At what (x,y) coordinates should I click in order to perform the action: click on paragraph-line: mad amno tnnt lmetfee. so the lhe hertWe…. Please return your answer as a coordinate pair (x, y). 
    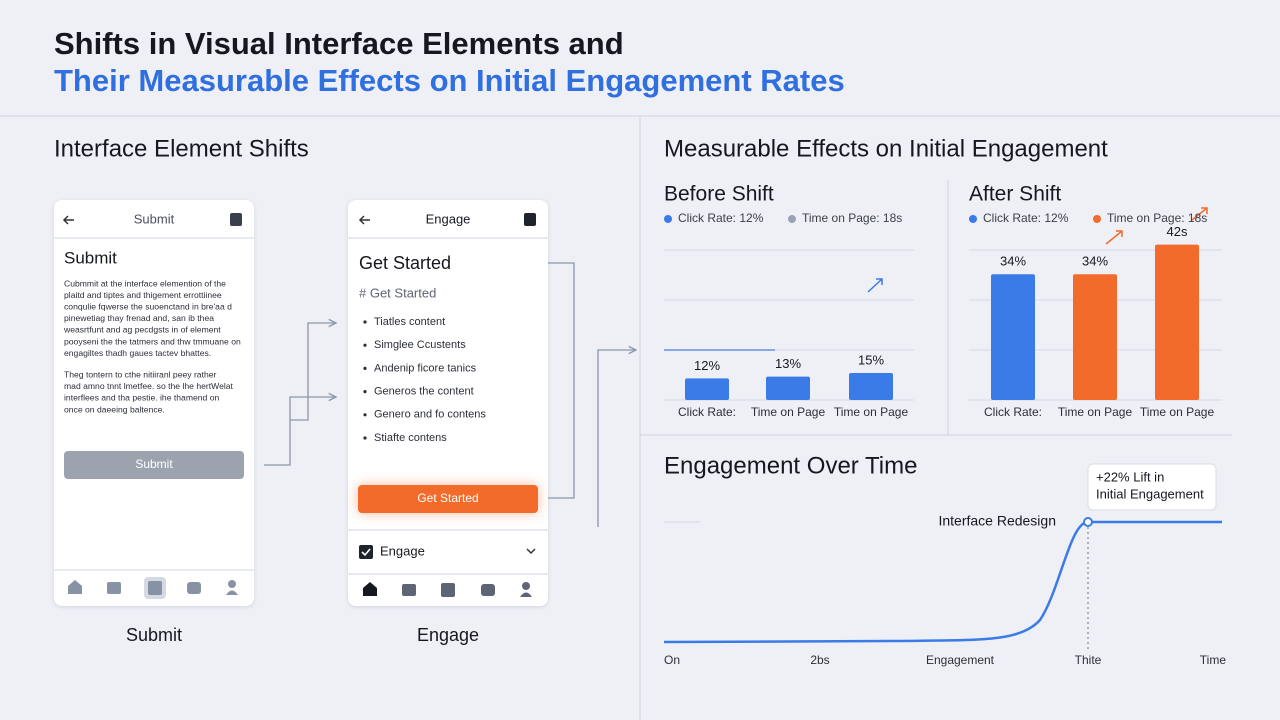
    Looking at the image, I should click on (149, 386).